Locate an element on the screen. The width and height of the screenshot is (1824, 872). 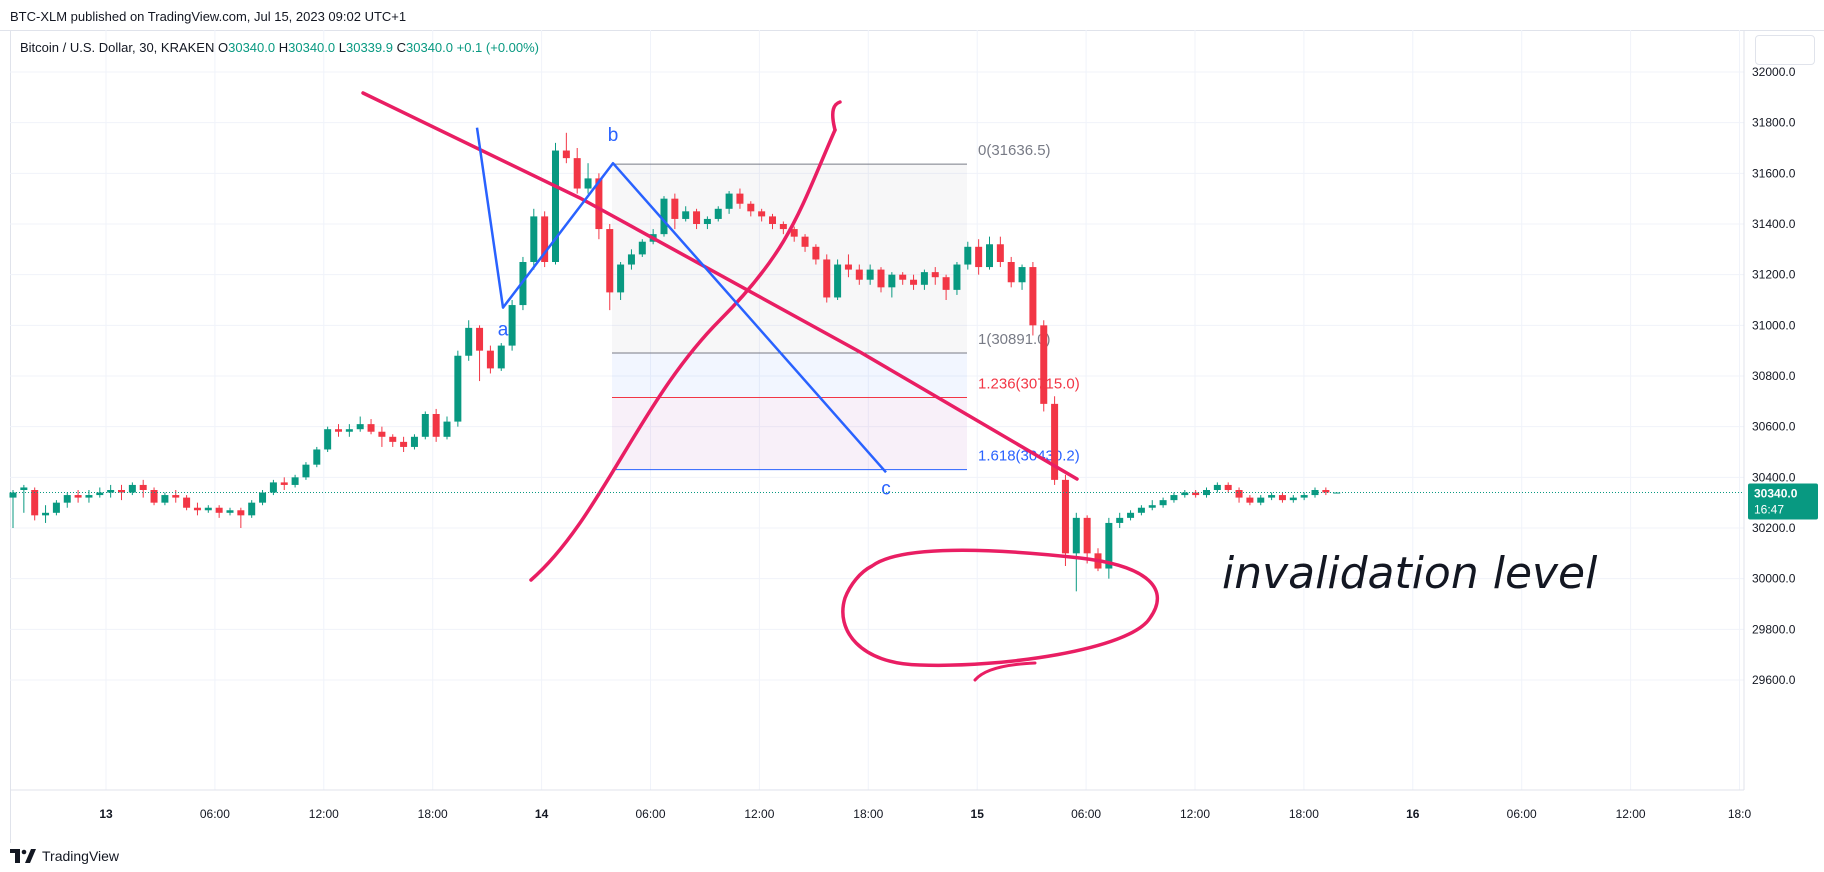
time-tick-label: 12:00 is located at coordinates (324, 814).